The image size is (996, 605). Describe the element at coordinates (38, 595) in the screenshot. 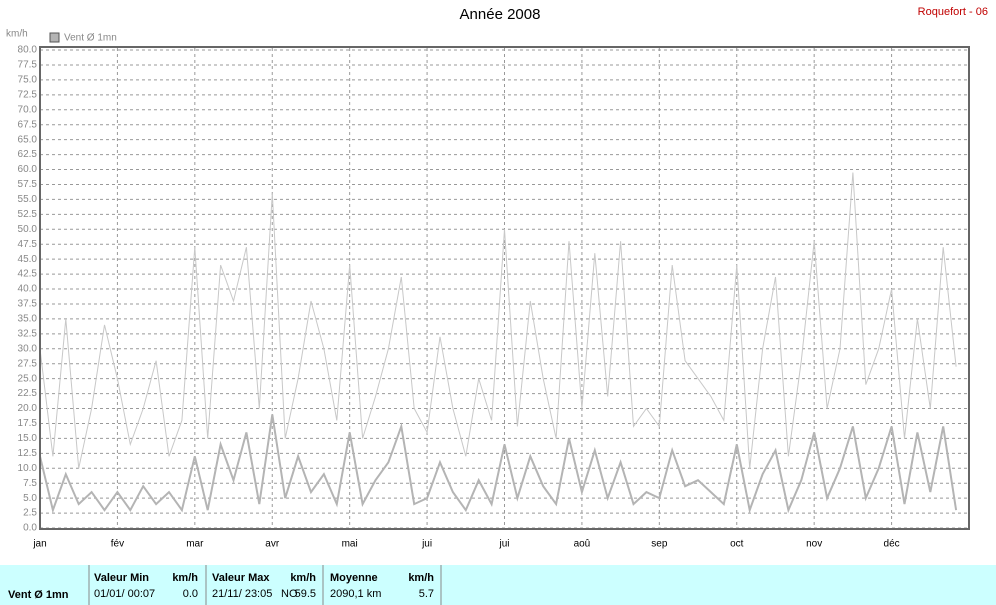

I see `stats-name: Vent Ø 1mn` at that location.